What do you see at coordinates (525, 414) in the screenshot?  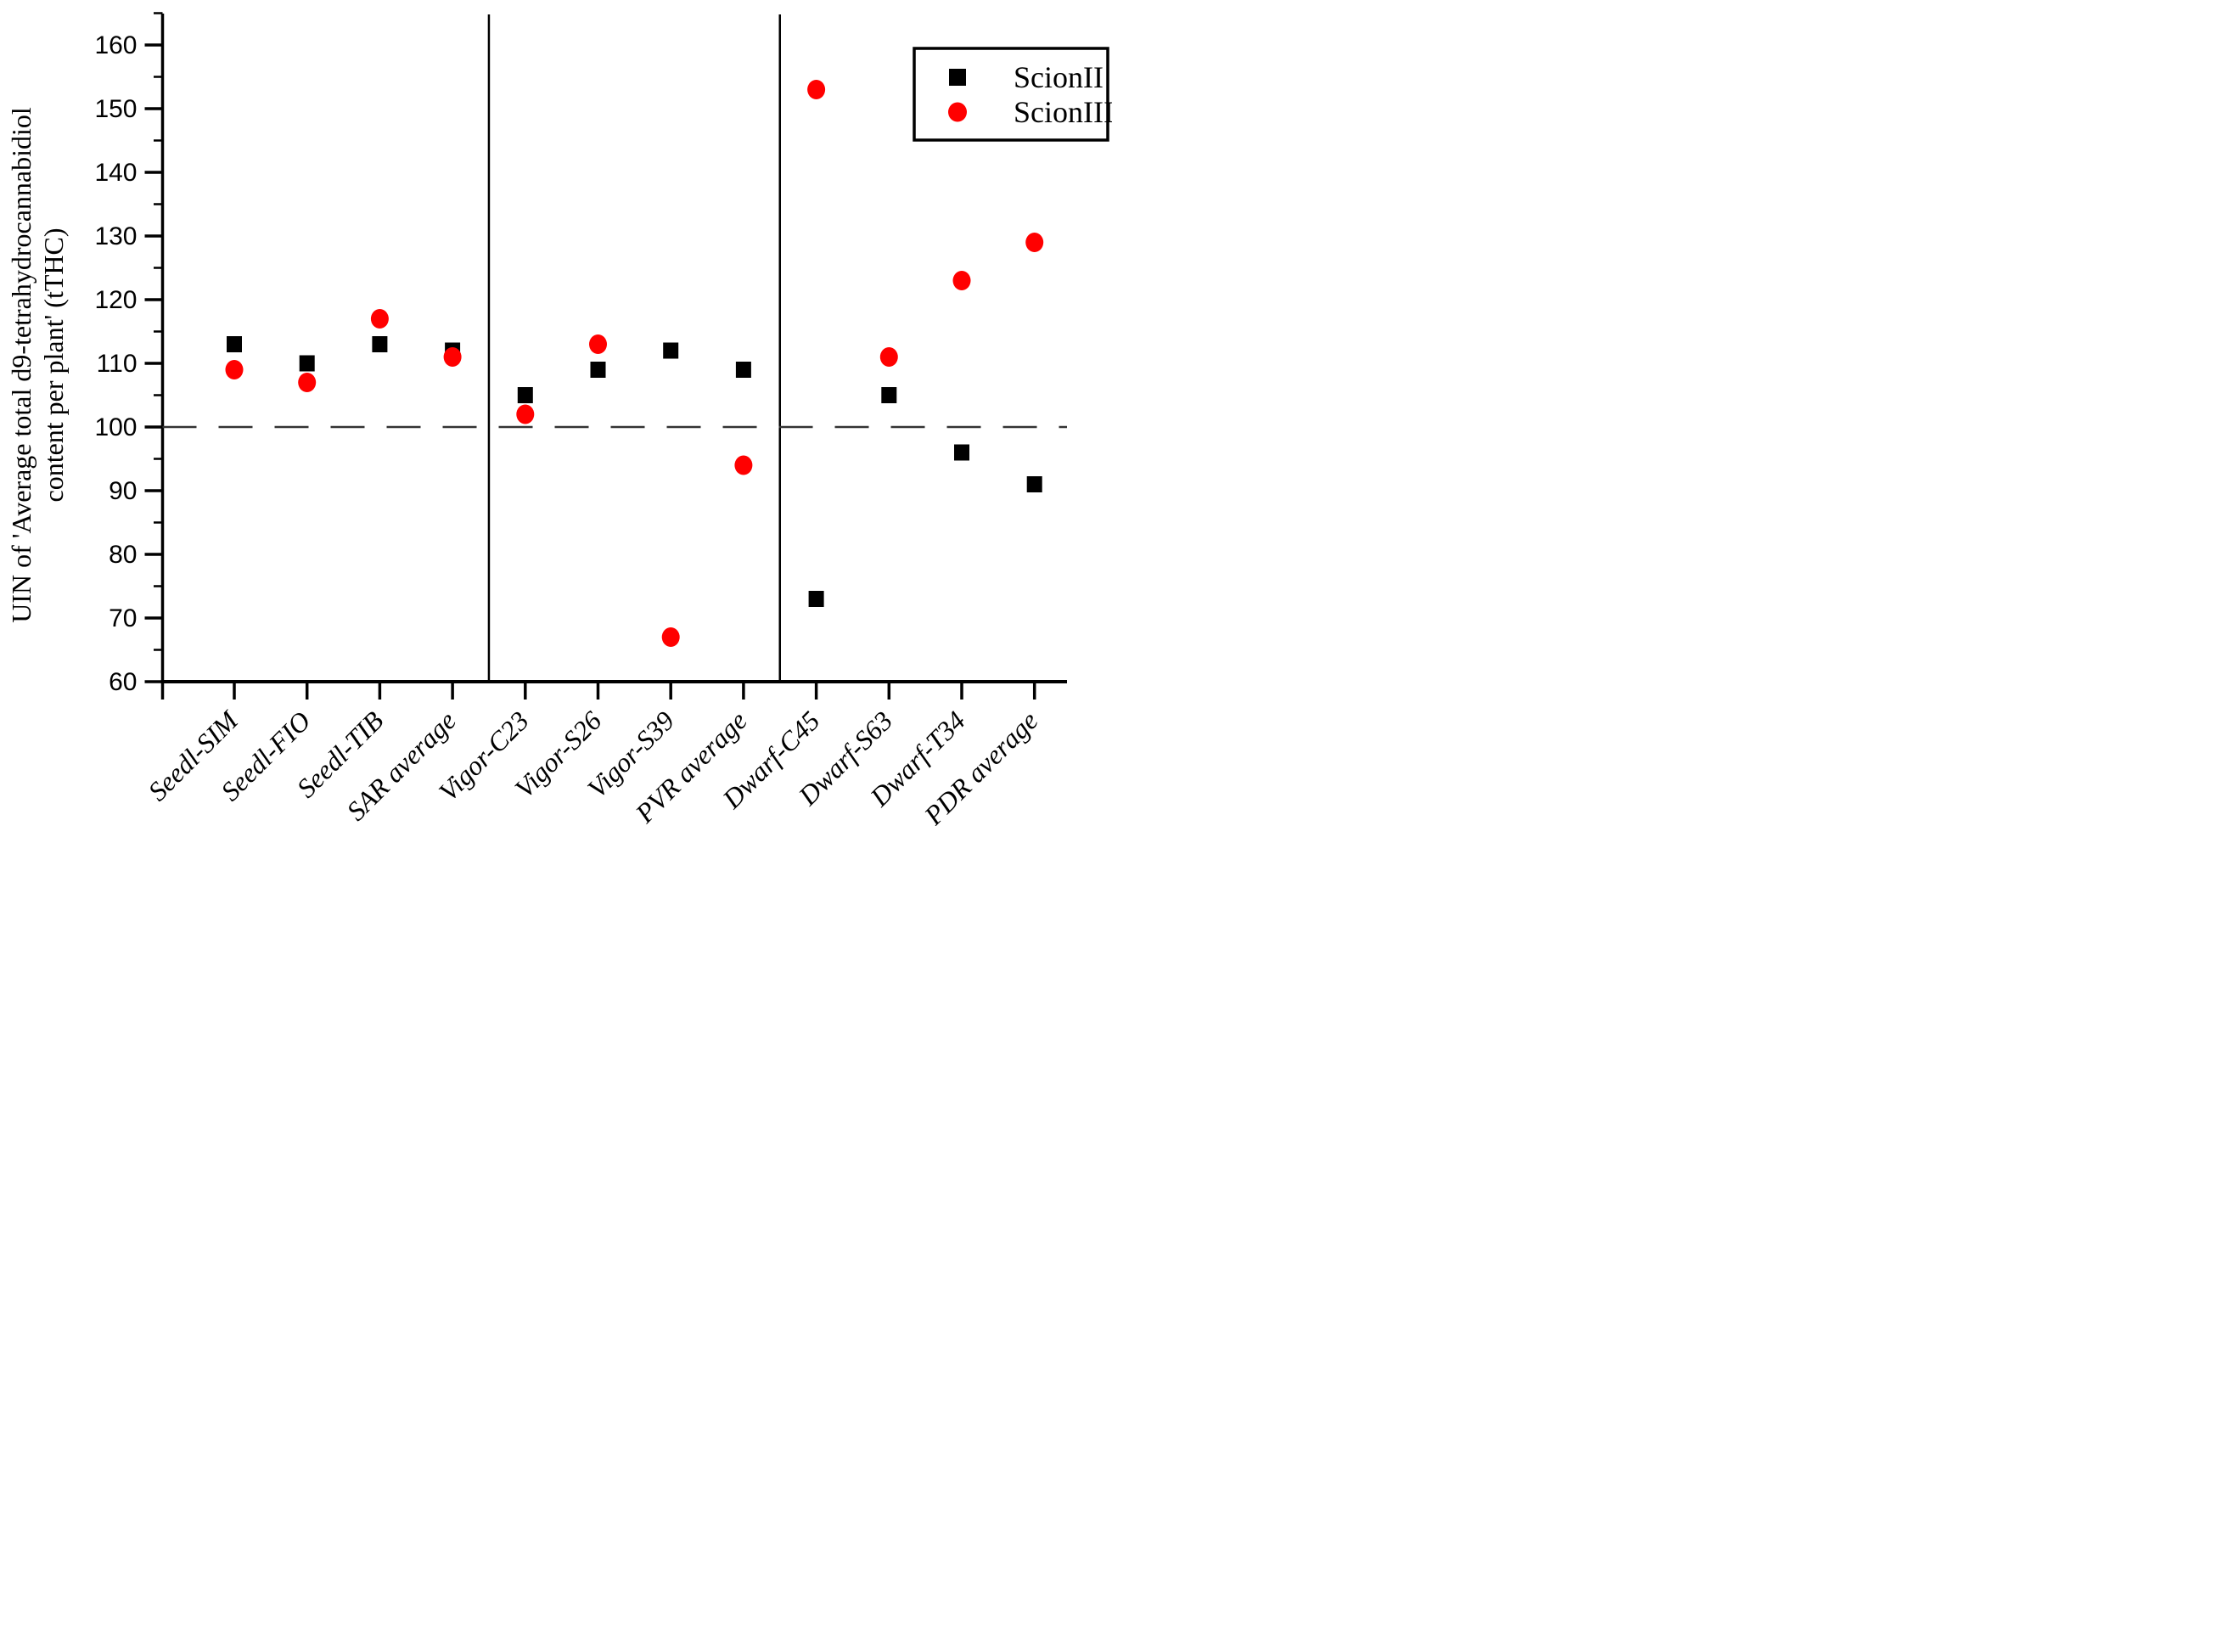 I see `data-point-ScionIII-Vigor-C23` at bounding box center [525, 414].